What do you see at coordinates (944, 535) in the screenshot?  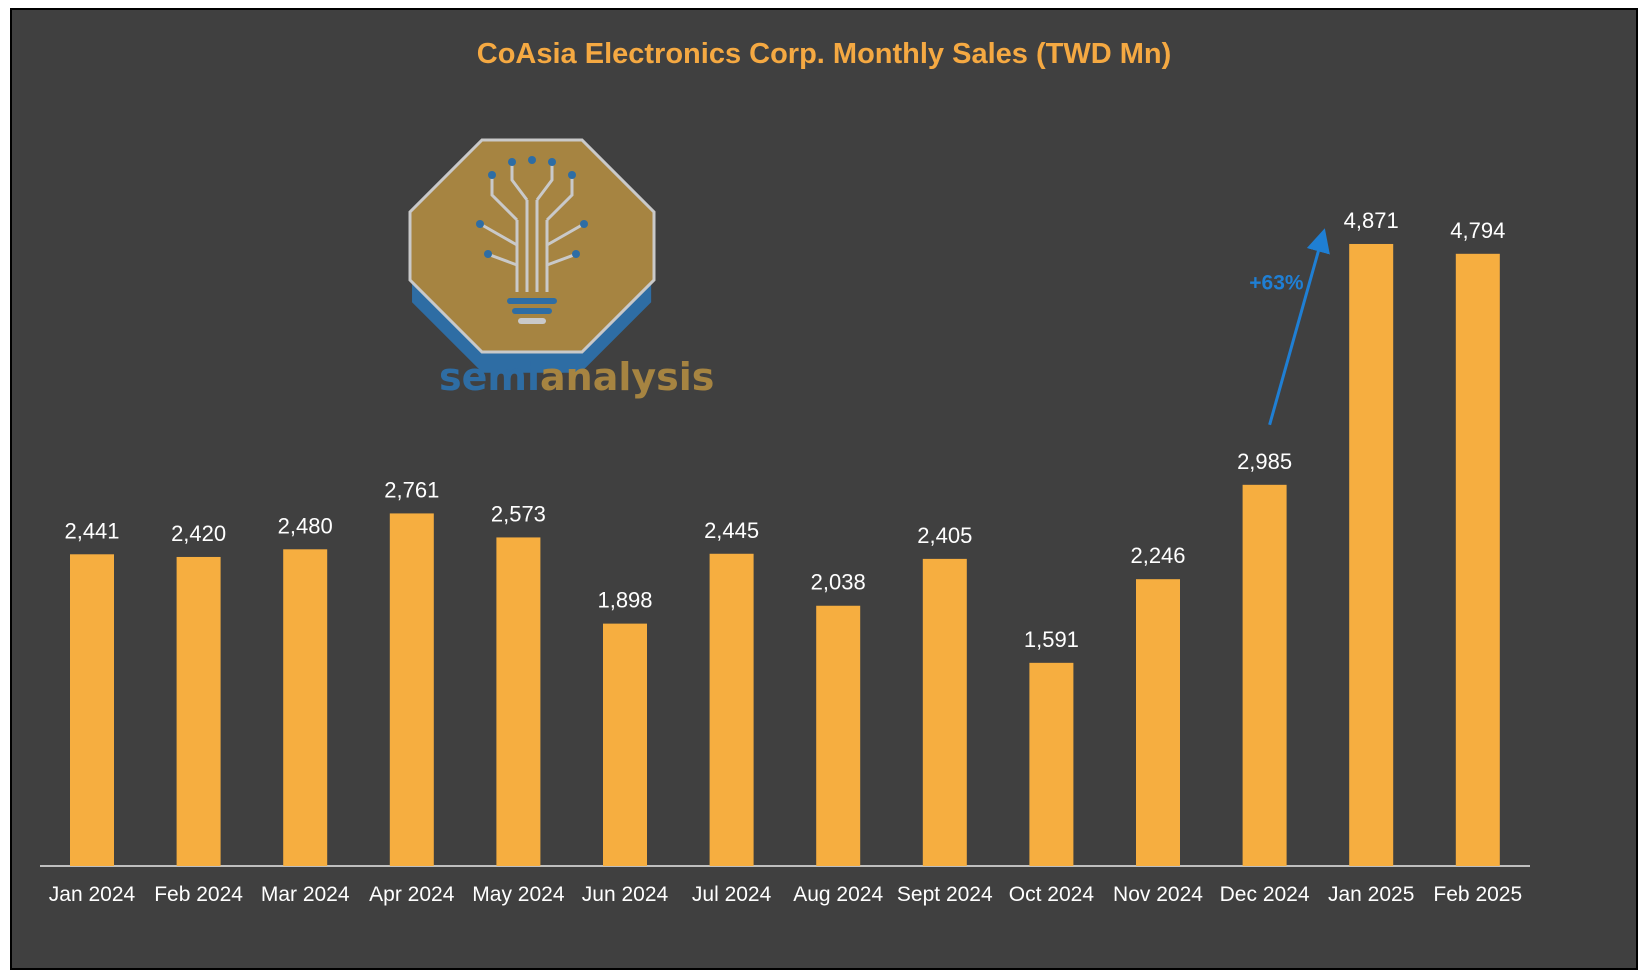 I see `data-label: 2,405` at bounding box center [944, 535].